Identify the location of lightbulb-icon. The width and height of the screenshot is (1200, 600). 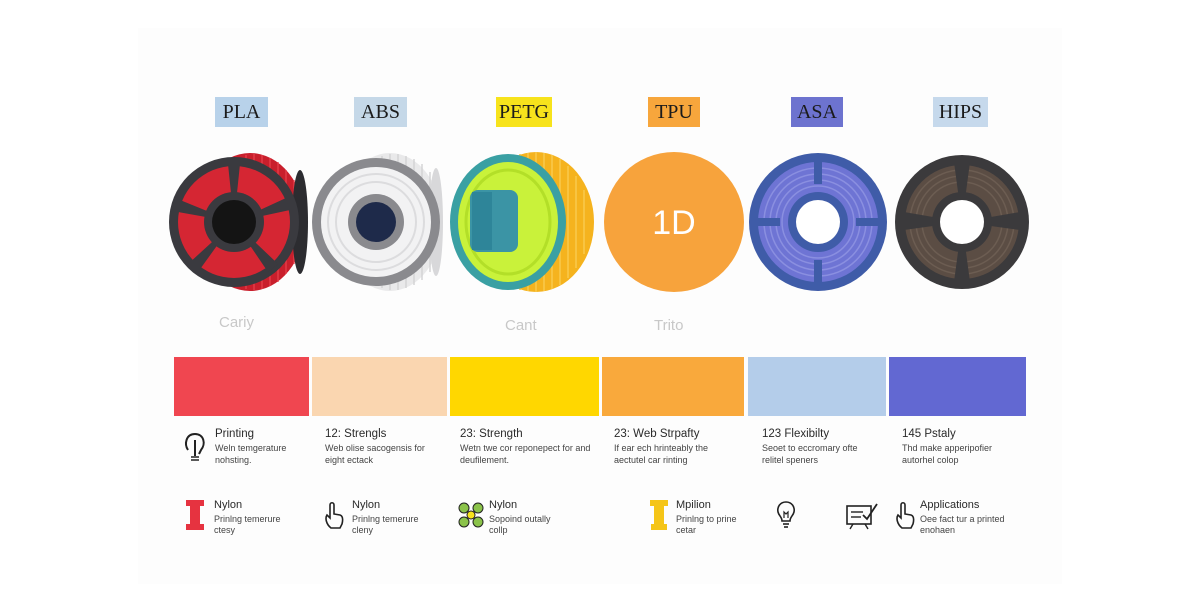
(786, 514).